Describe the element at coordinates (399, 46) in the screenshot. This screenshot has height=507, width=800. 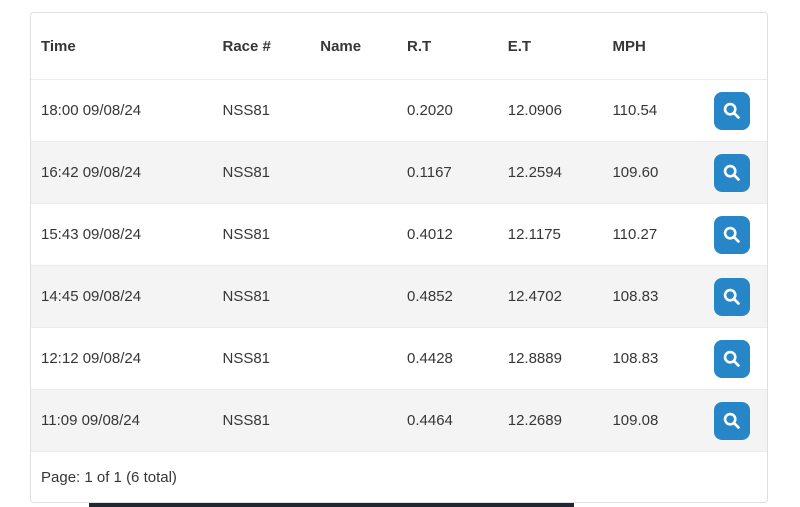
I see `table-header-row: Time Race # Name R.T E.T MPH` at that location.